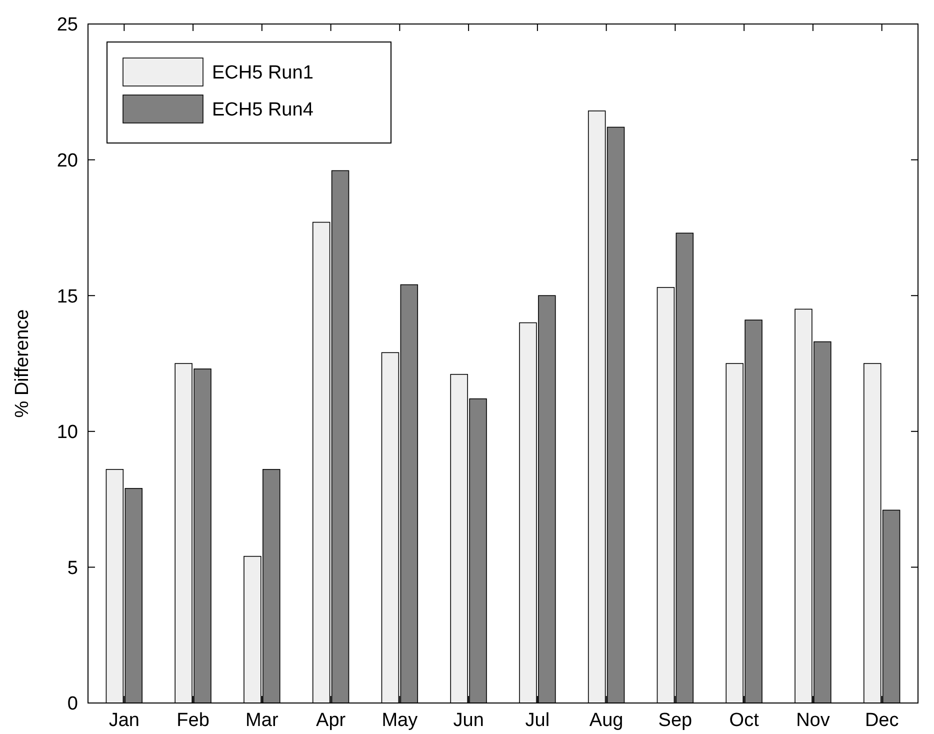 This screenshot has width=934, height=734. What do you see at coordinates (331, 720) in the screenshot?
I see `x-tick-label: Apr` at bounding box center [331, 720].